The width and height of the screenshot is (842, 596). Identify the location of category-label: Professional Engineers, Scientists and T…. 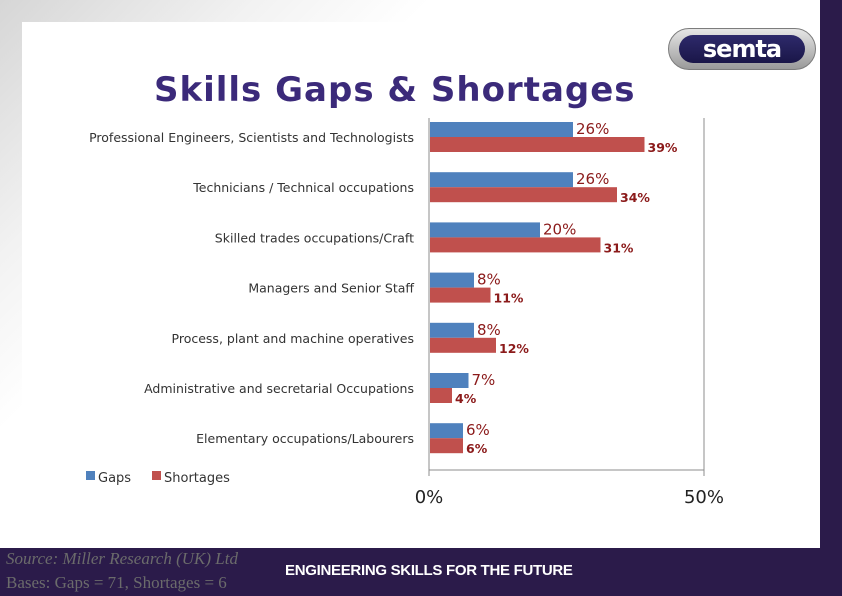
(251, 137).